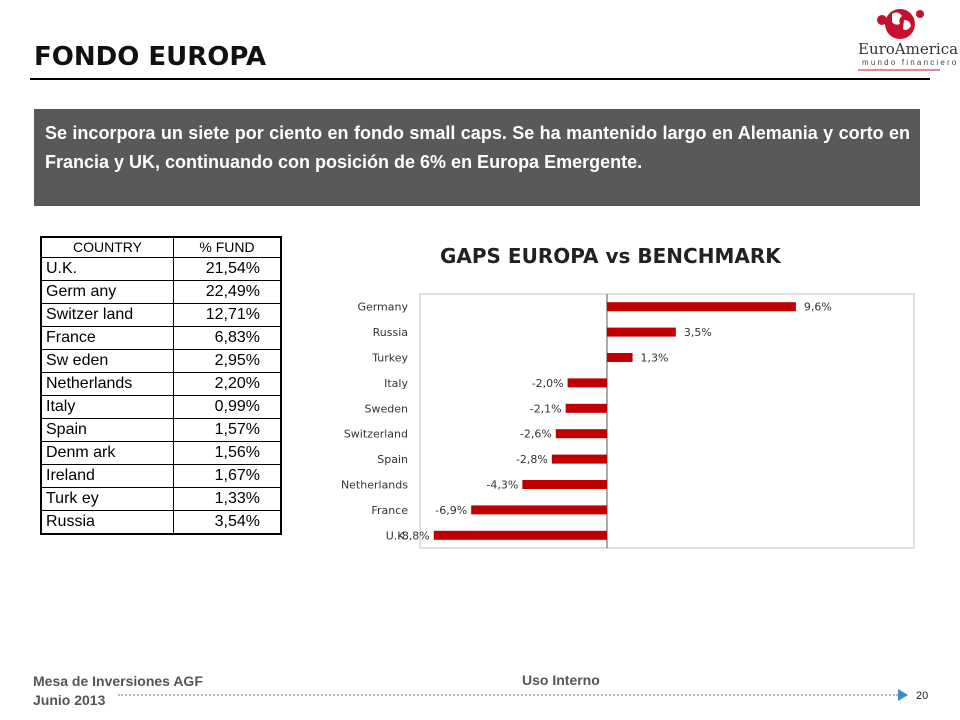 This screenshot has height=720, width=960. I want to click on logo-tagline: mundo financiero, so click(910, 62).